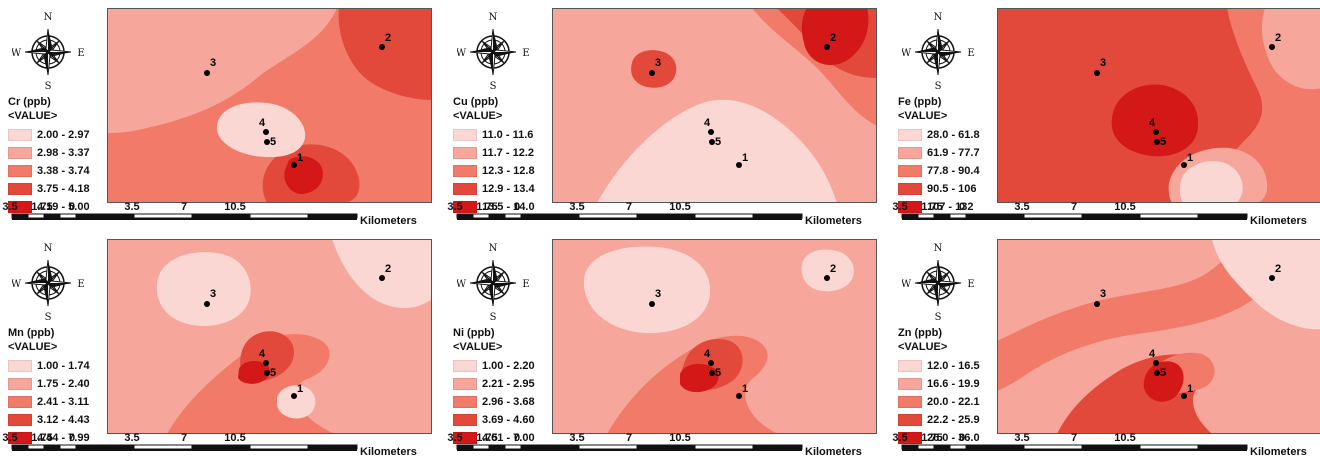 This screenshot has width=1320, height=466. Describe the element at coordinates (947, 135) in the screenshot. I see `legend-item: 28.0 - 61.8` at that location.